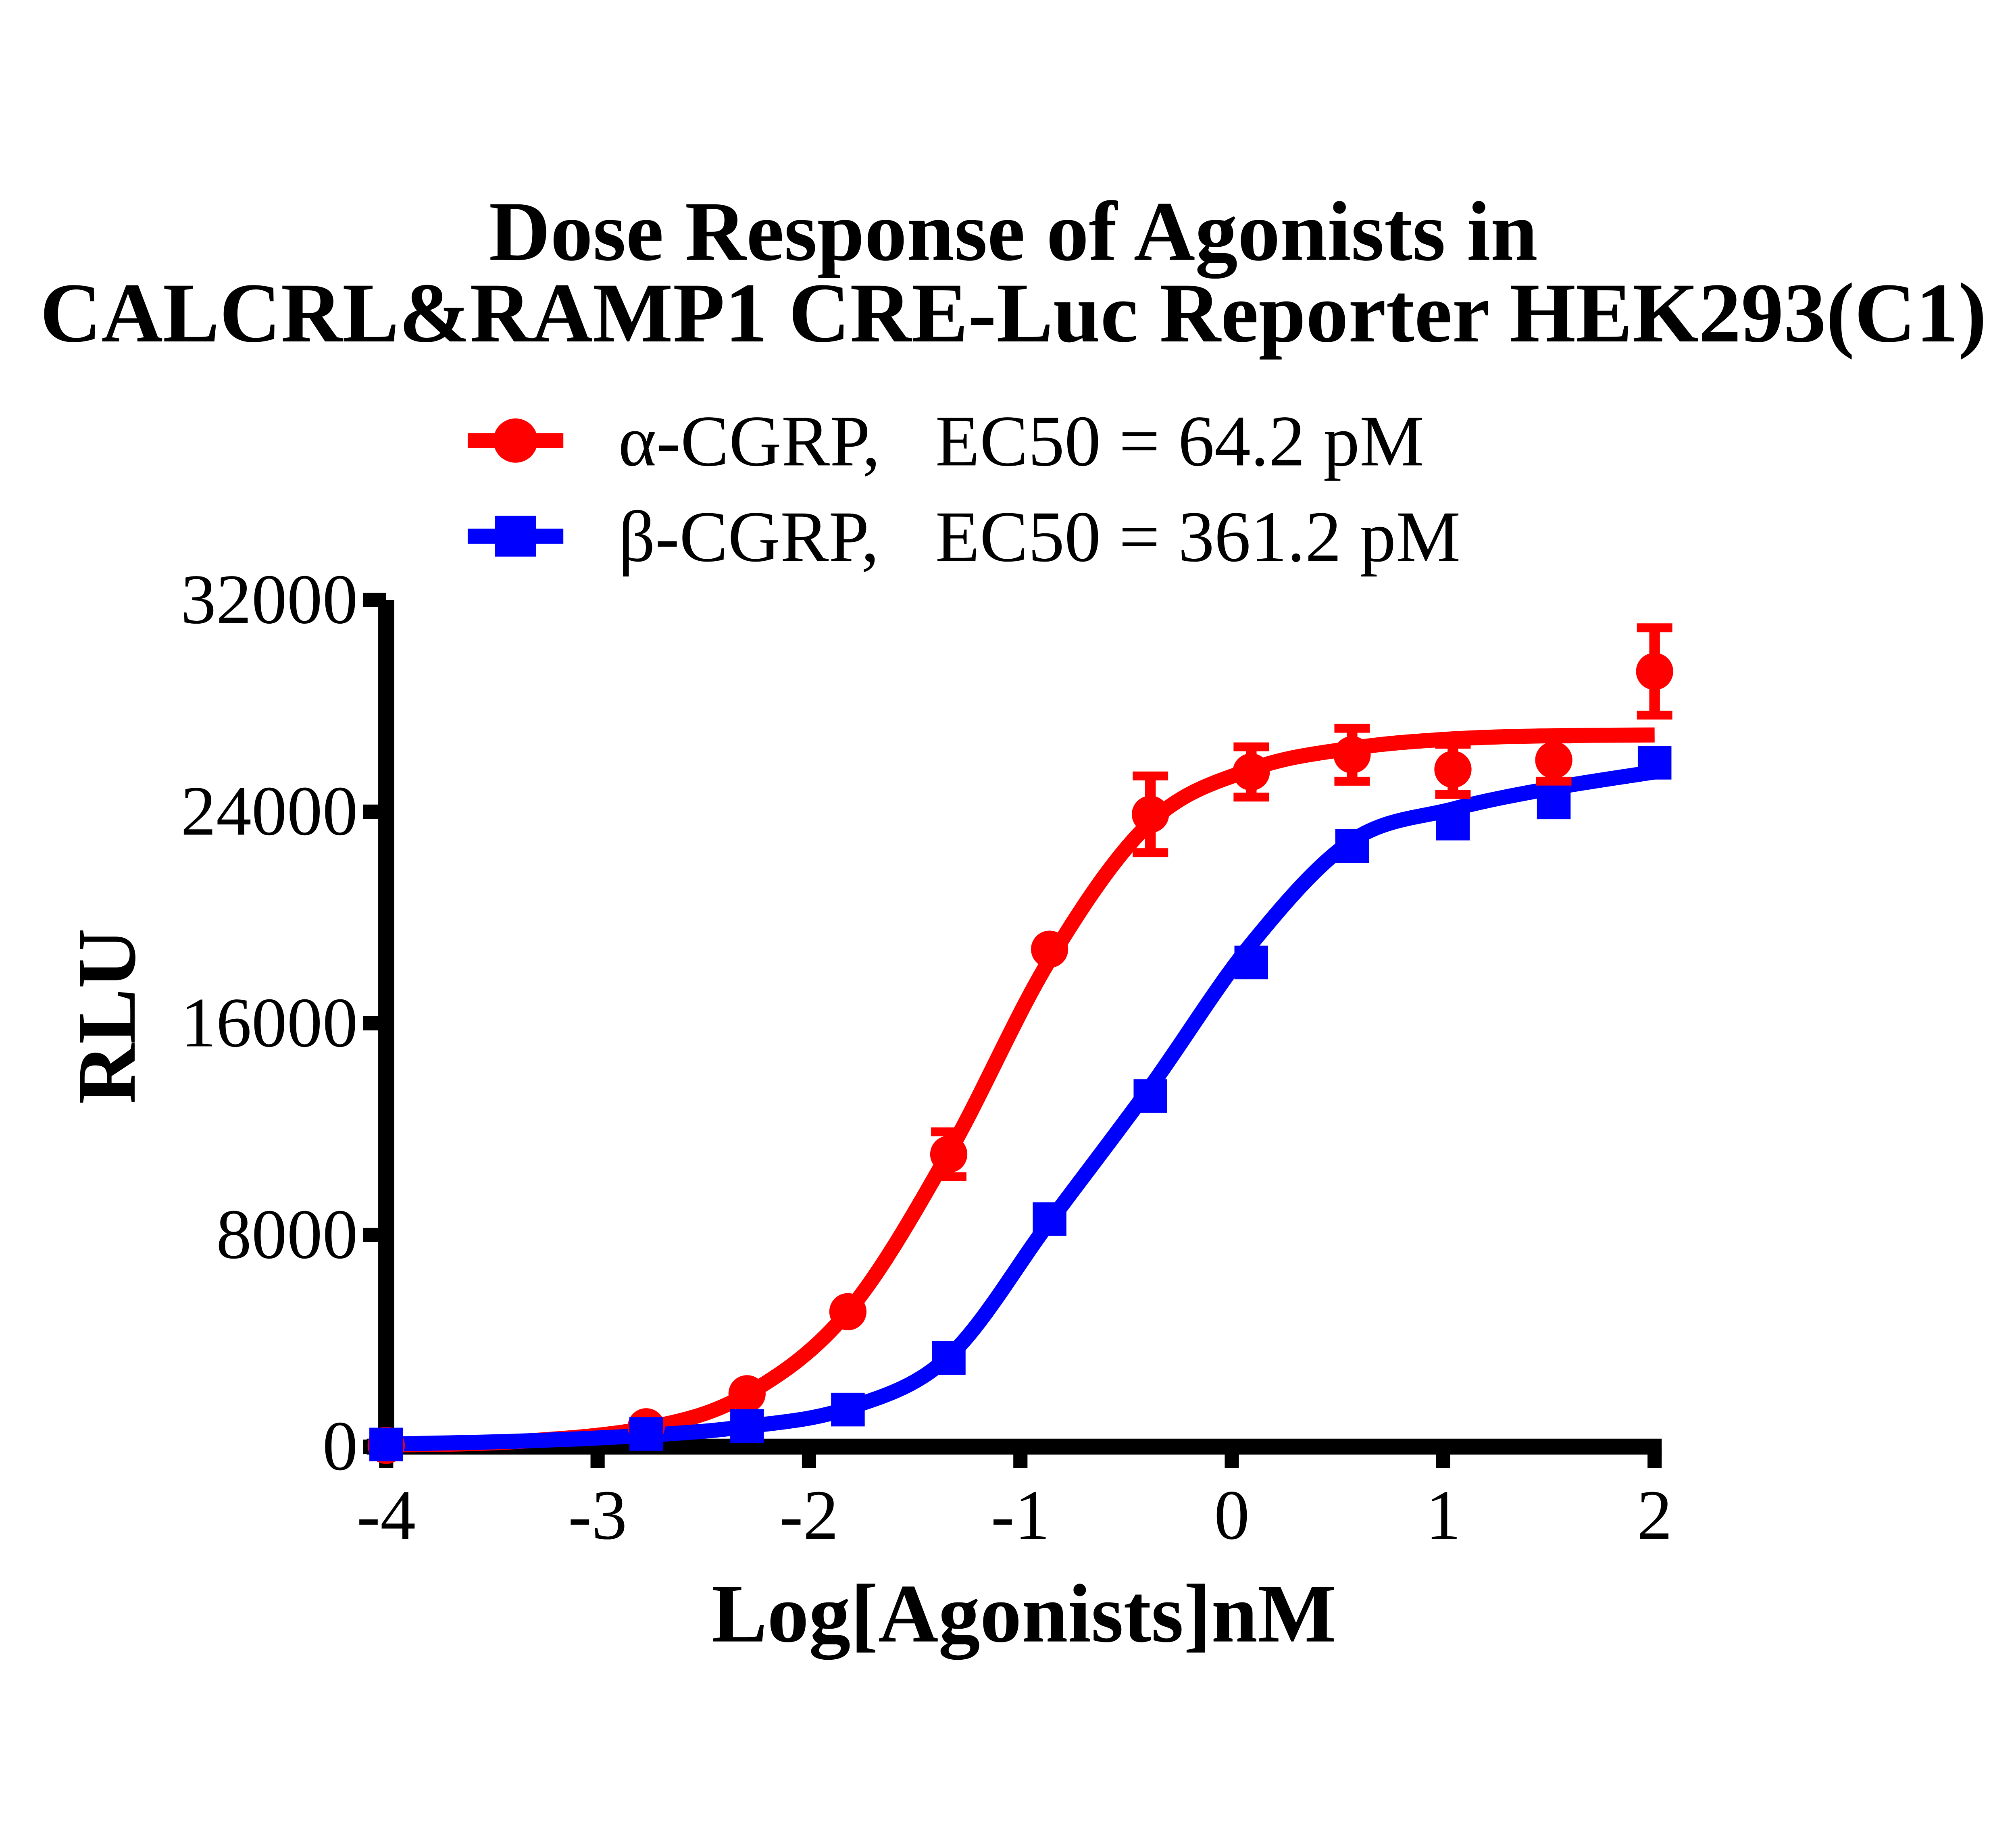 This screenshot has width=2016, height=1827. Describe the element at coordinates (597, 1515) in the screenshot. I see `x-tick-label: -3` at that location.